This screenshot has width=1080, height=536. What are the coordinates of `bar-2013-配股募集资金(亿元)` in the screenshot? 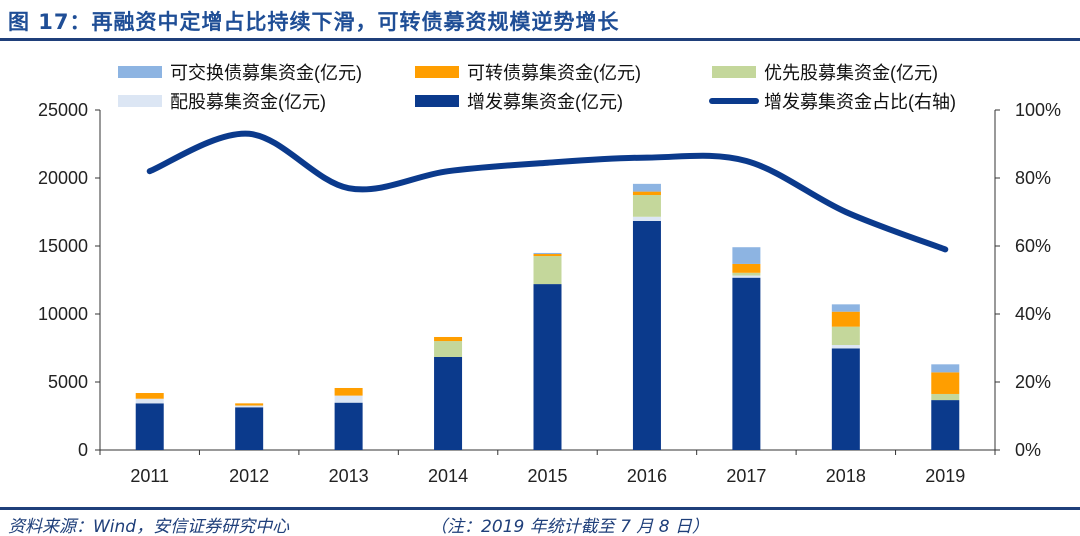 It's located at (348, 399).